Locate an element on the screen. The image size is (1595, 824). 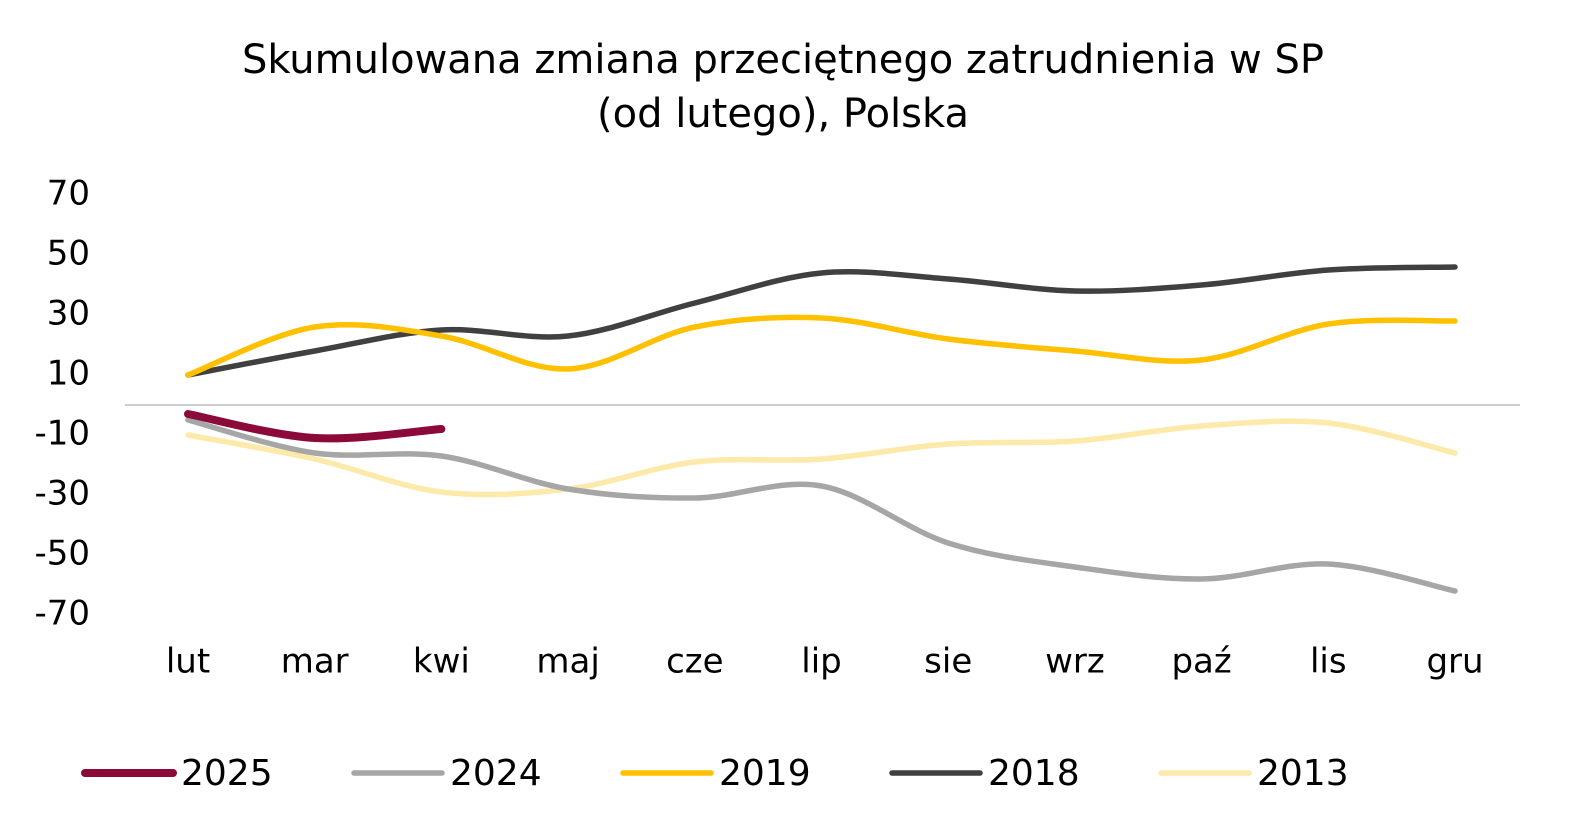
x-tick-label: wrz is located at coordinates (1075, 662).